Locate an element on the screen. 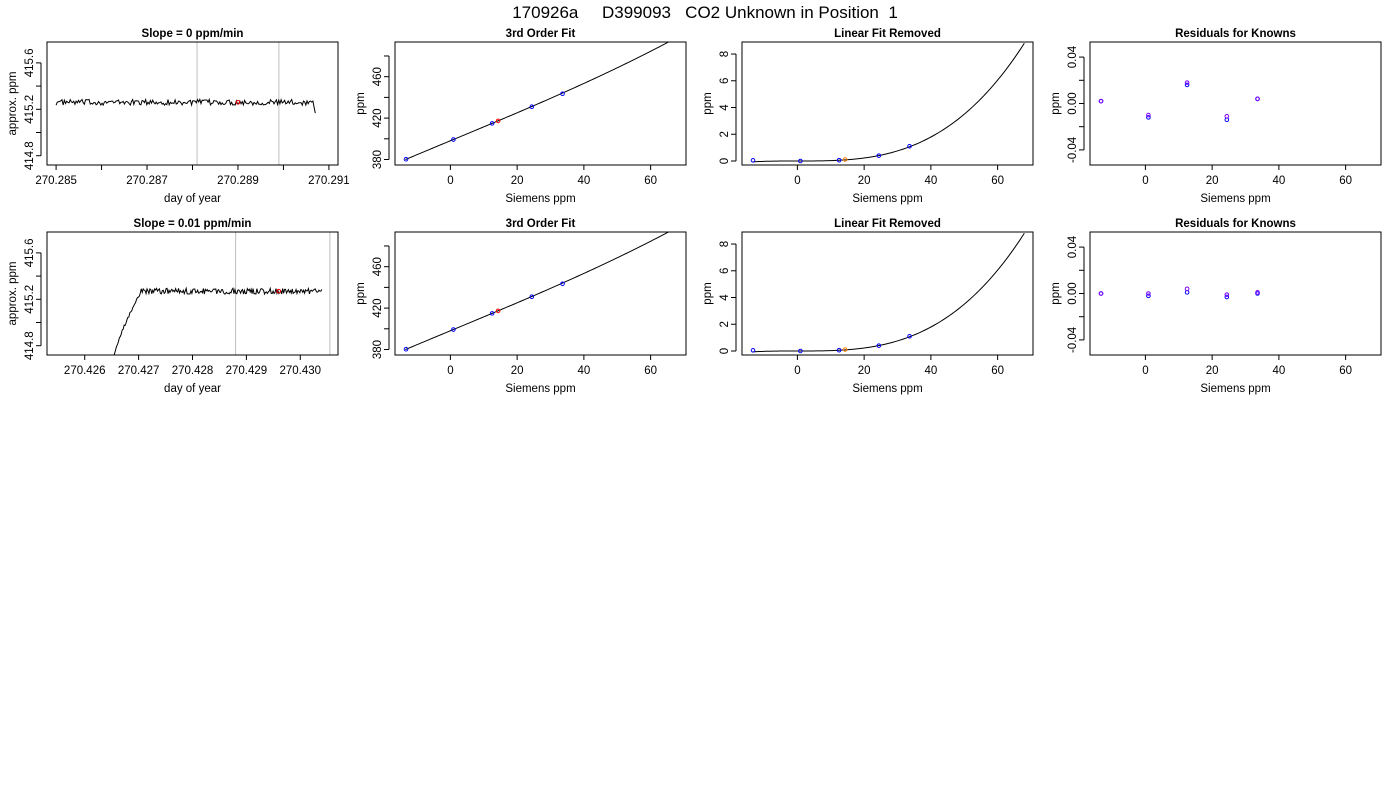 The height and width of the screenshot is (800, 1400). y-tick-label: 415.2 is located at coordinates (30, 109).